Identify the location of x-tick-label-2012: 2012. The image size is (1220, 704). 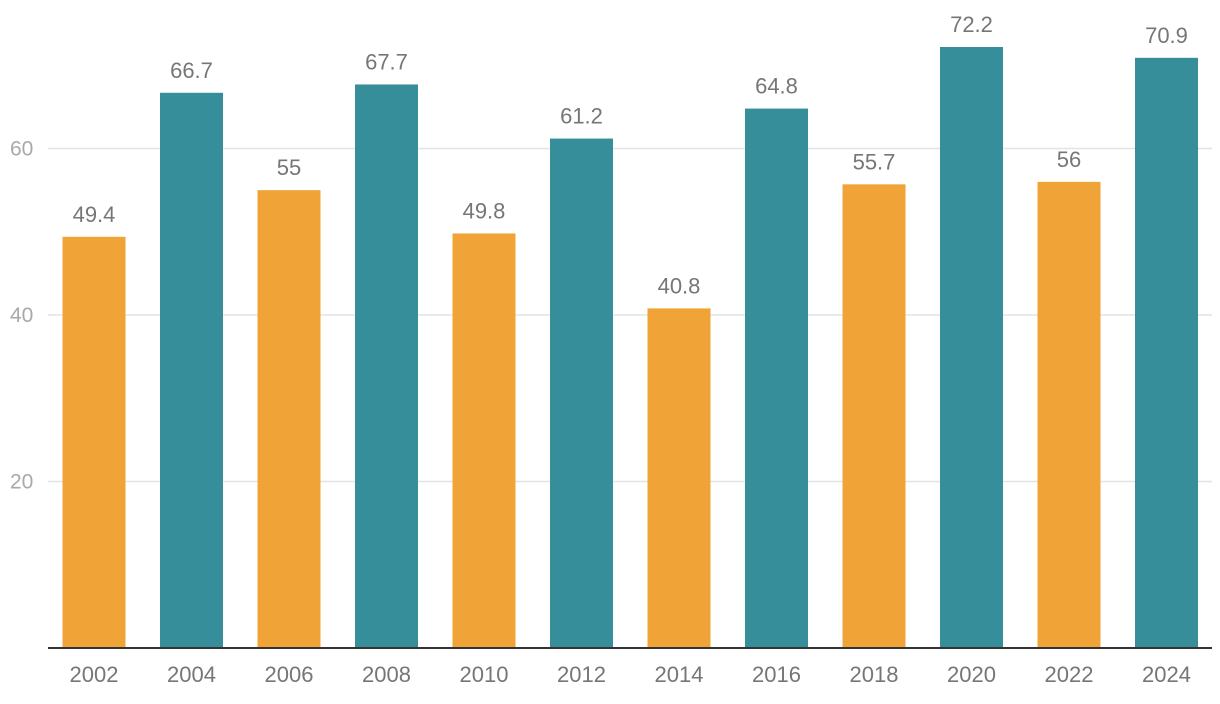
(581, 674).